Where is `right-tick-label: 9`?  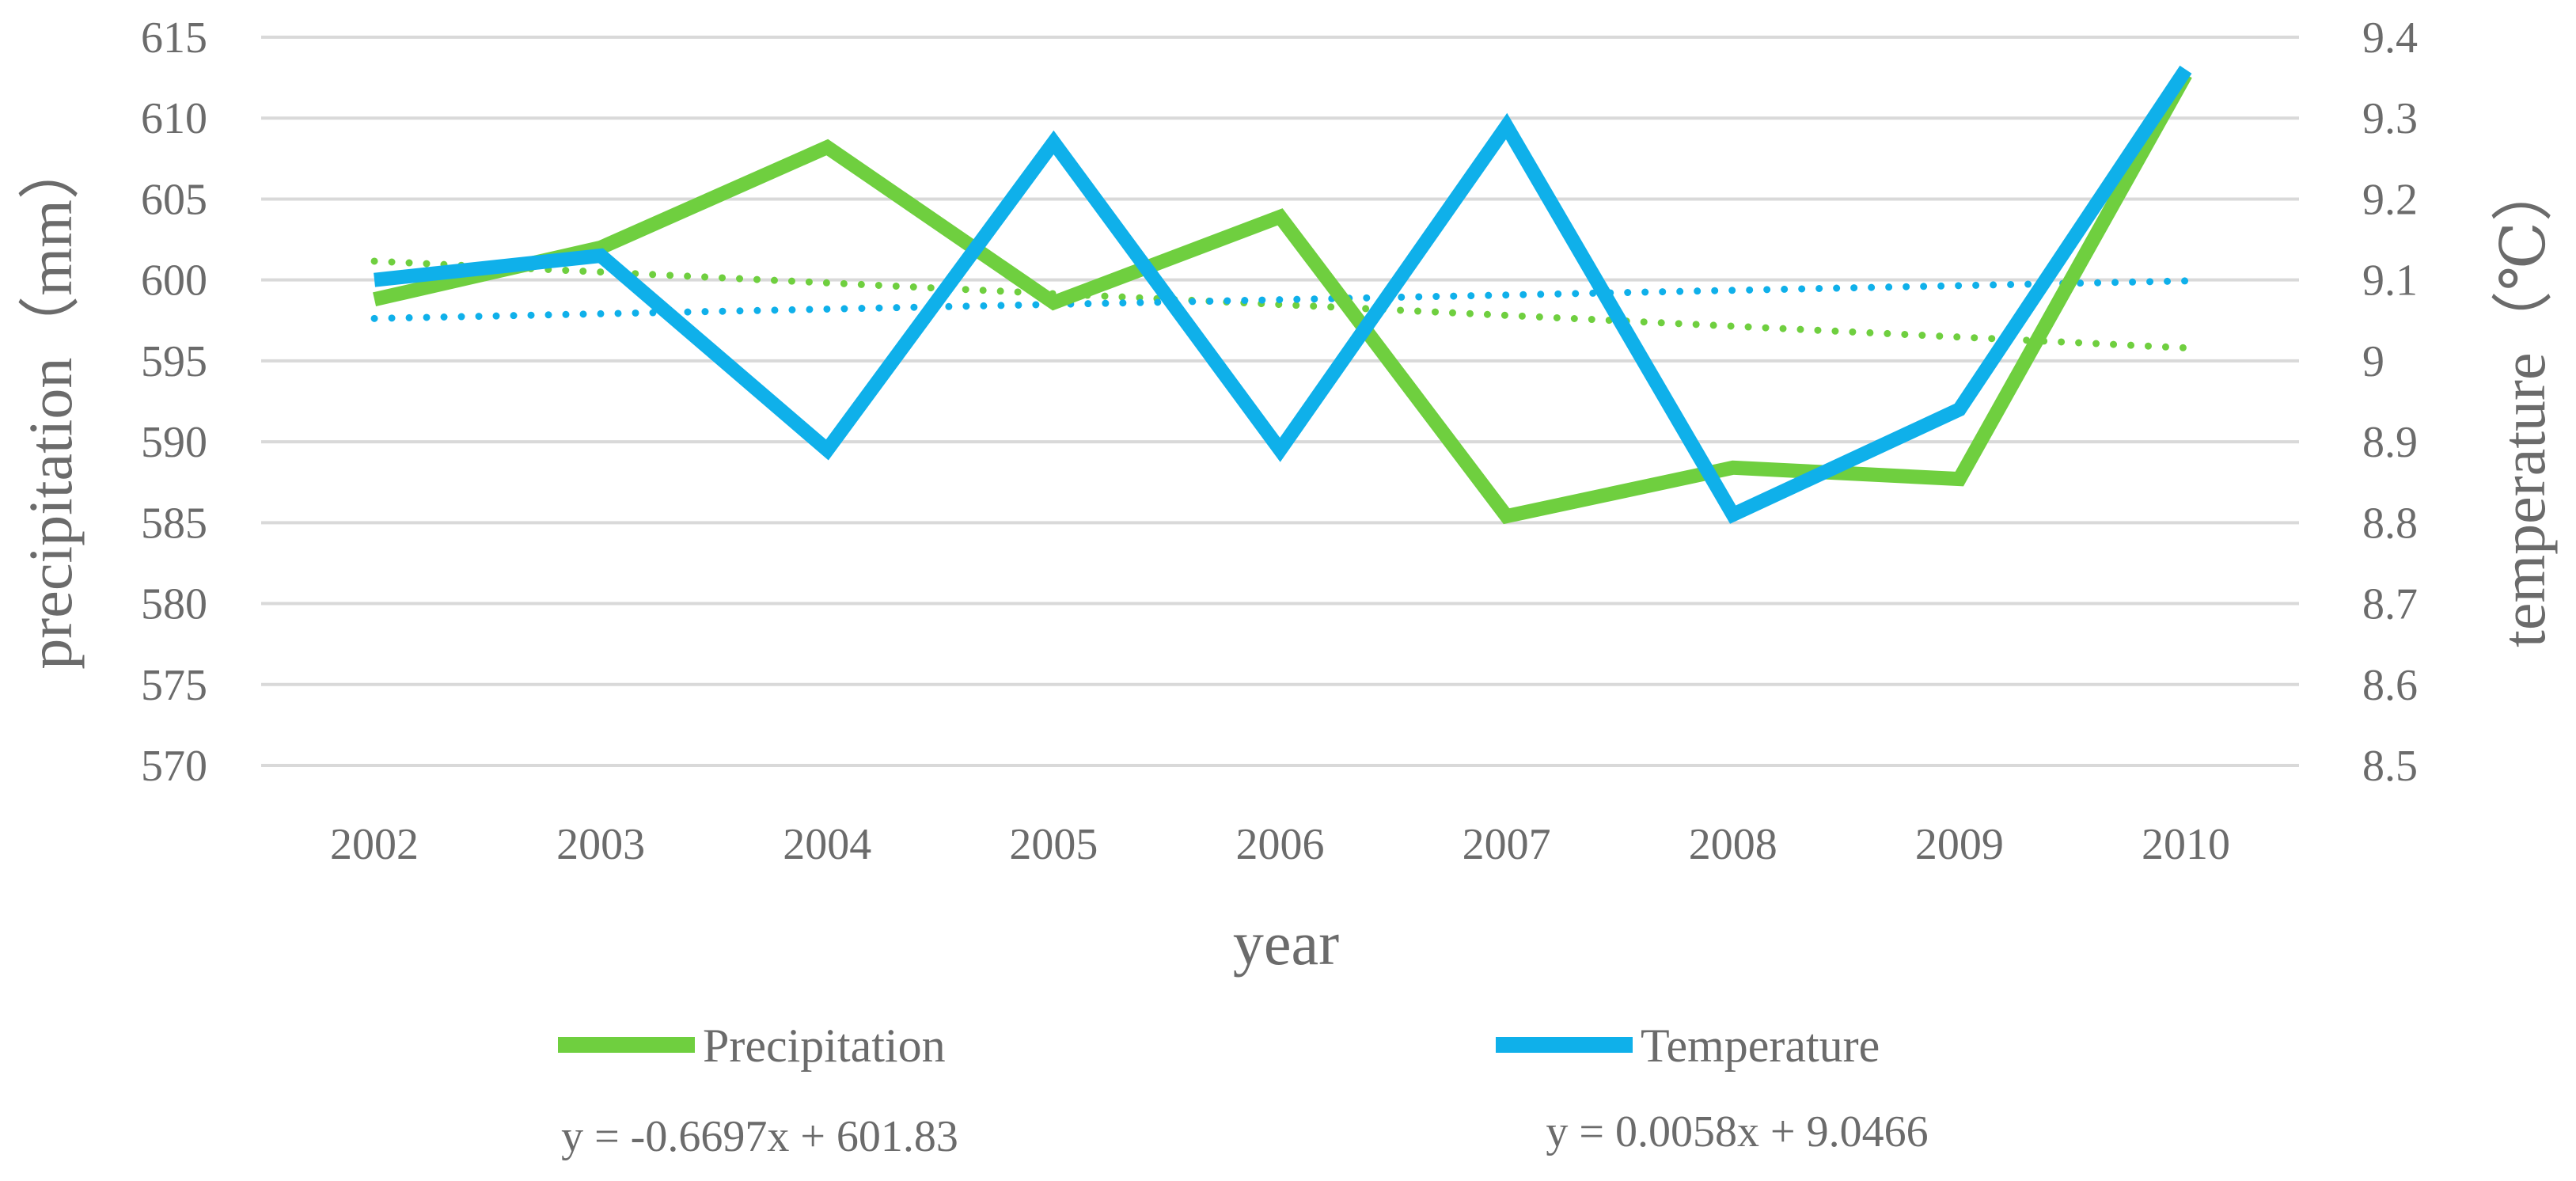 right-tick-label: 9 is located at coordinates (2373, 361).